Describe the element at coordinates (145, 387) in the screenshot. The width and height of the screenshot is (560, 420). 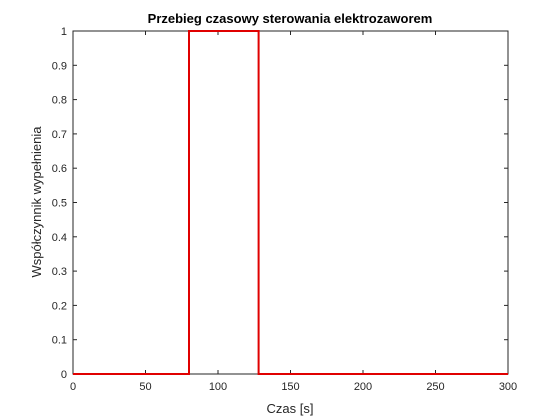
I see `x-tick-label: 50` at that location.